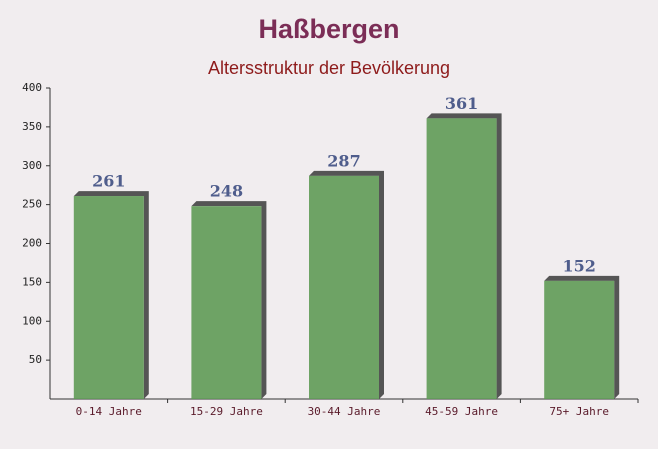  Describe the element at coordinates (578, 265) in the screenshot. I see `value-label: 152` at that location.